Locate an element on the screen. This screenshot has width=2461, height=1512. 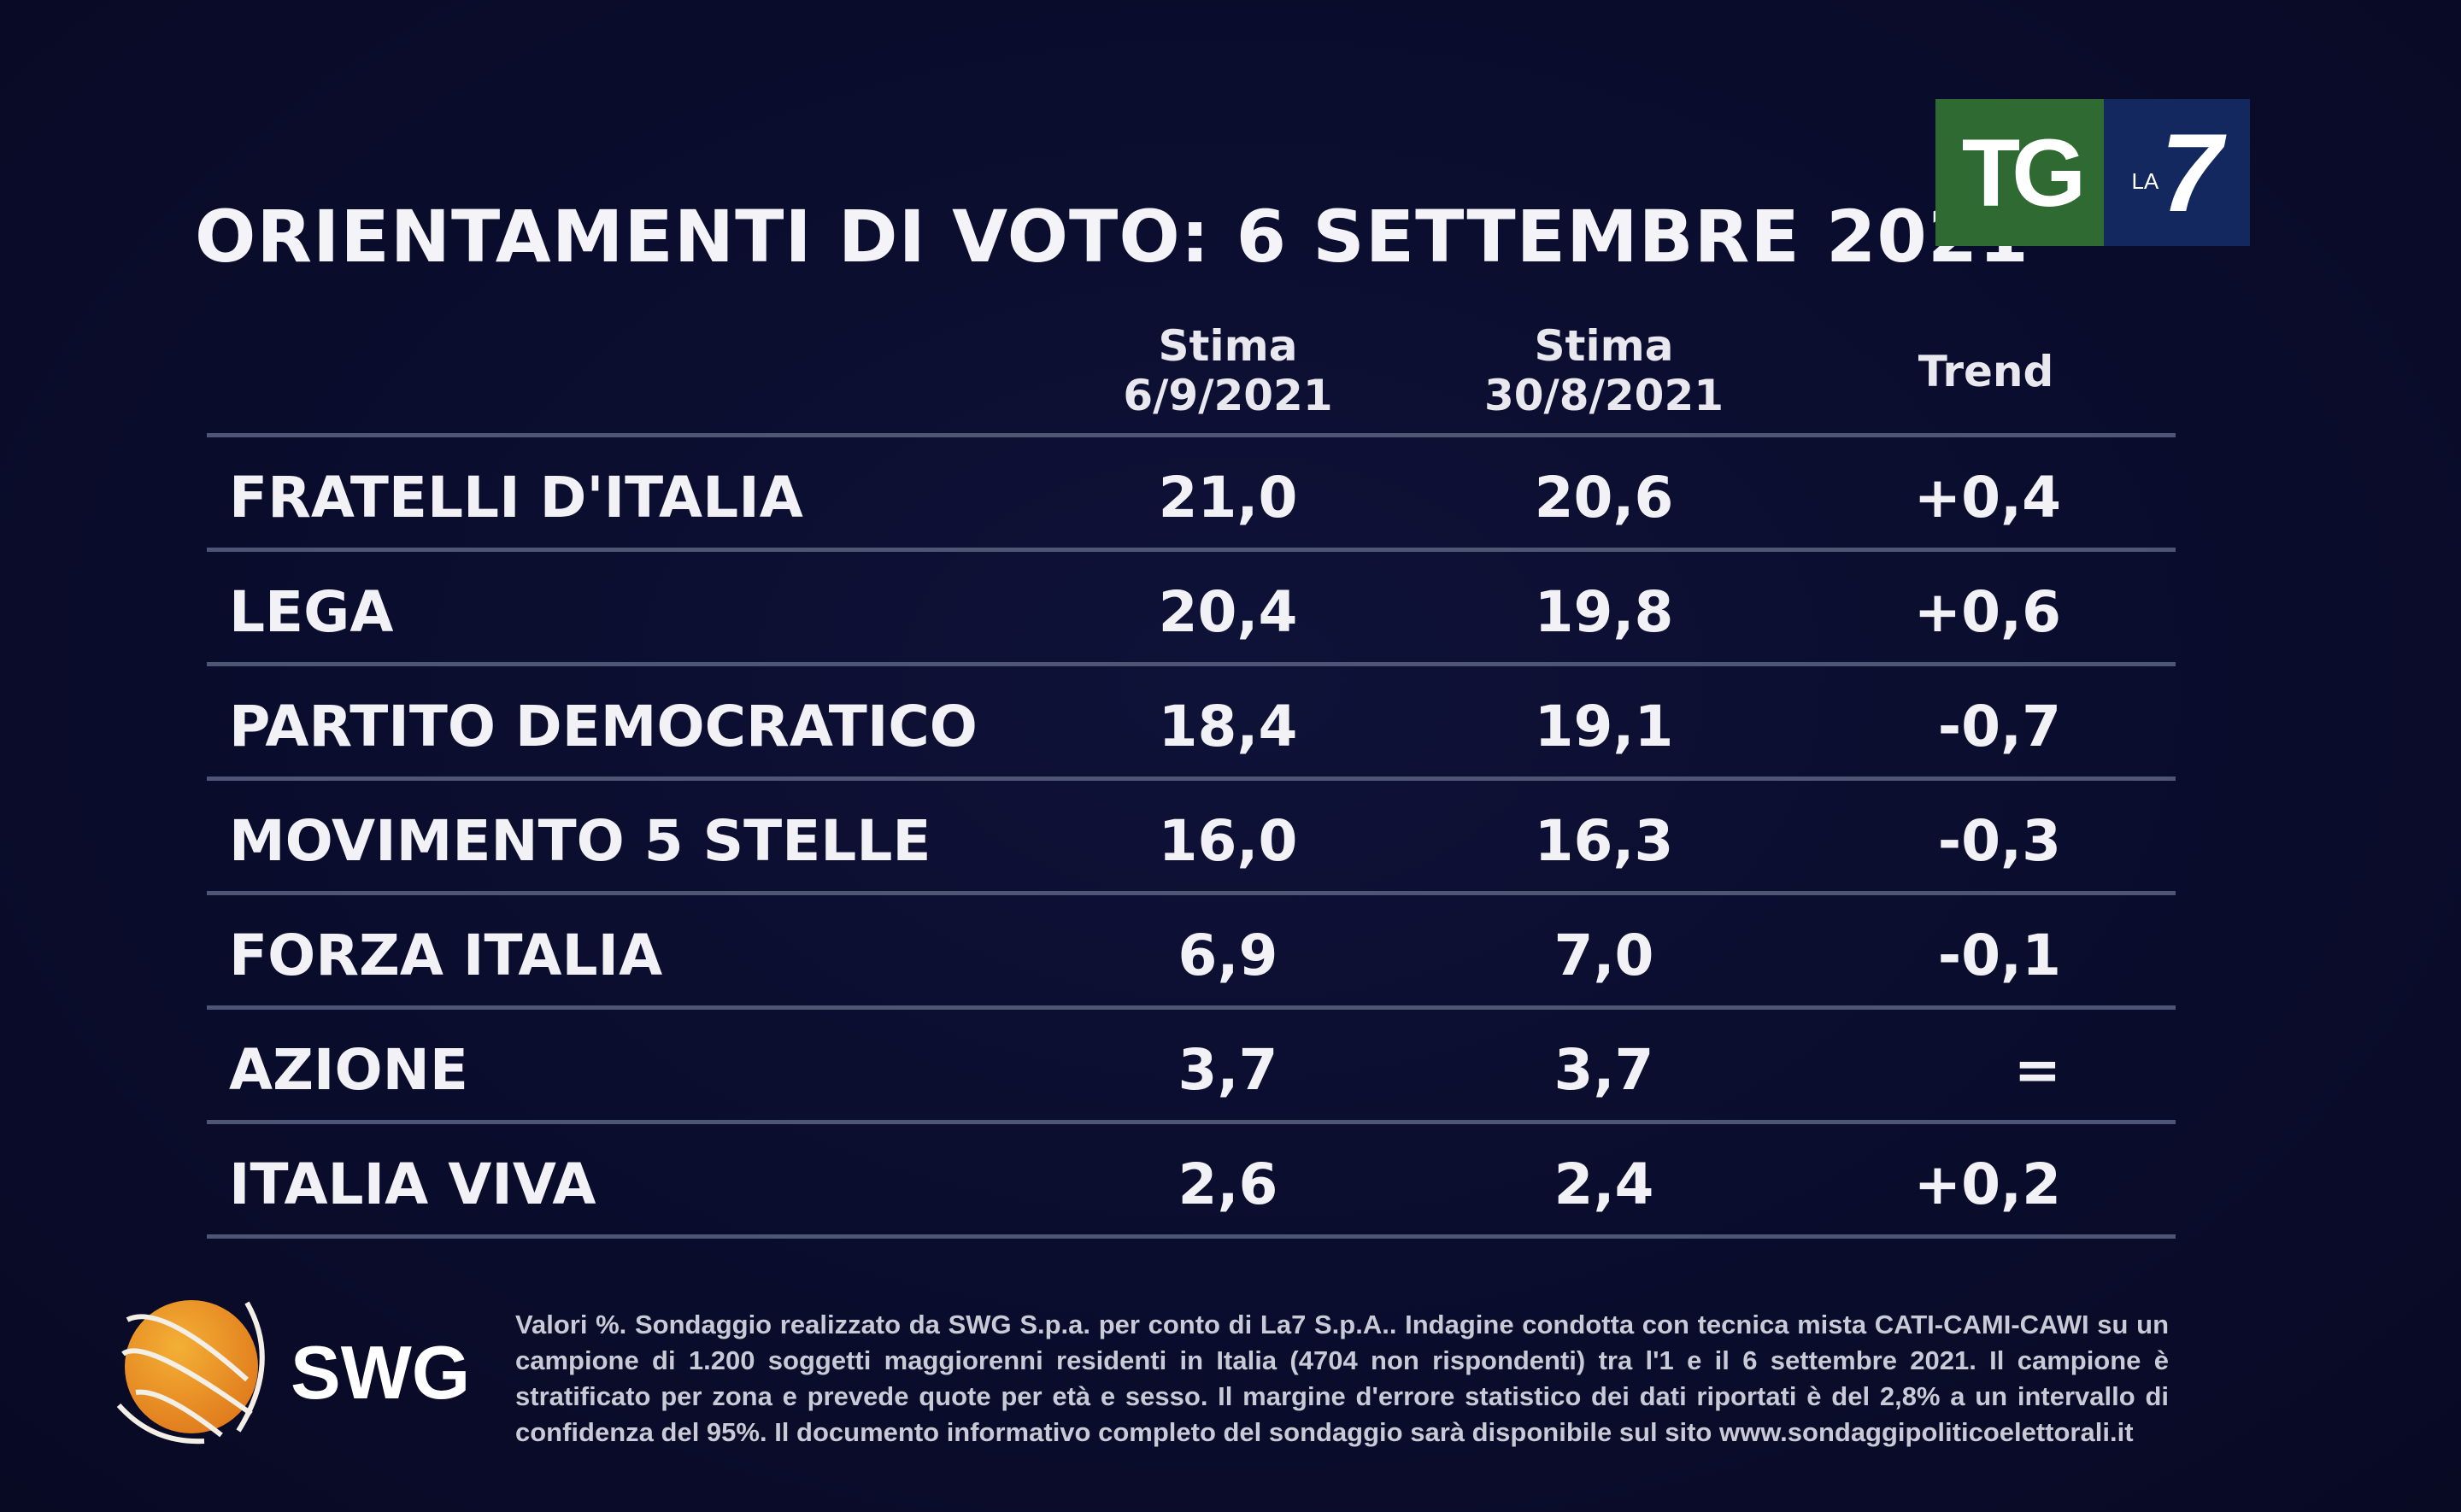
party-name: FORZA ITALIA is located at coordinates (446, 955).